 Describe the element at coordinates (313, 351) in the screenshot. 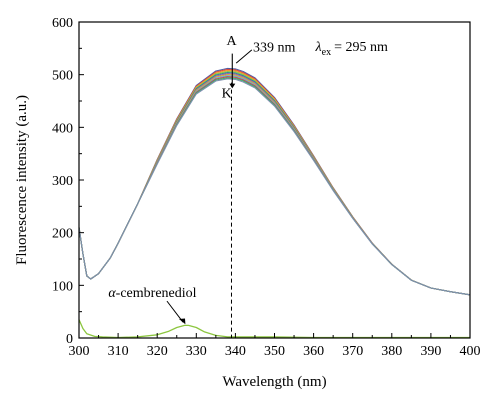

I see `x-tick-label: 360` at that location.